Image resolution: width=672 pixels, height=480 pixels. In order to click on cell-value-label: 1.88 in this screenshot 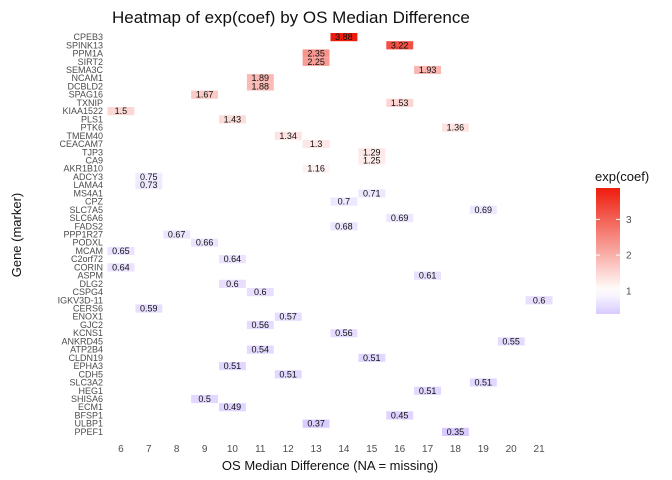, I will do `click(261, 87)`.